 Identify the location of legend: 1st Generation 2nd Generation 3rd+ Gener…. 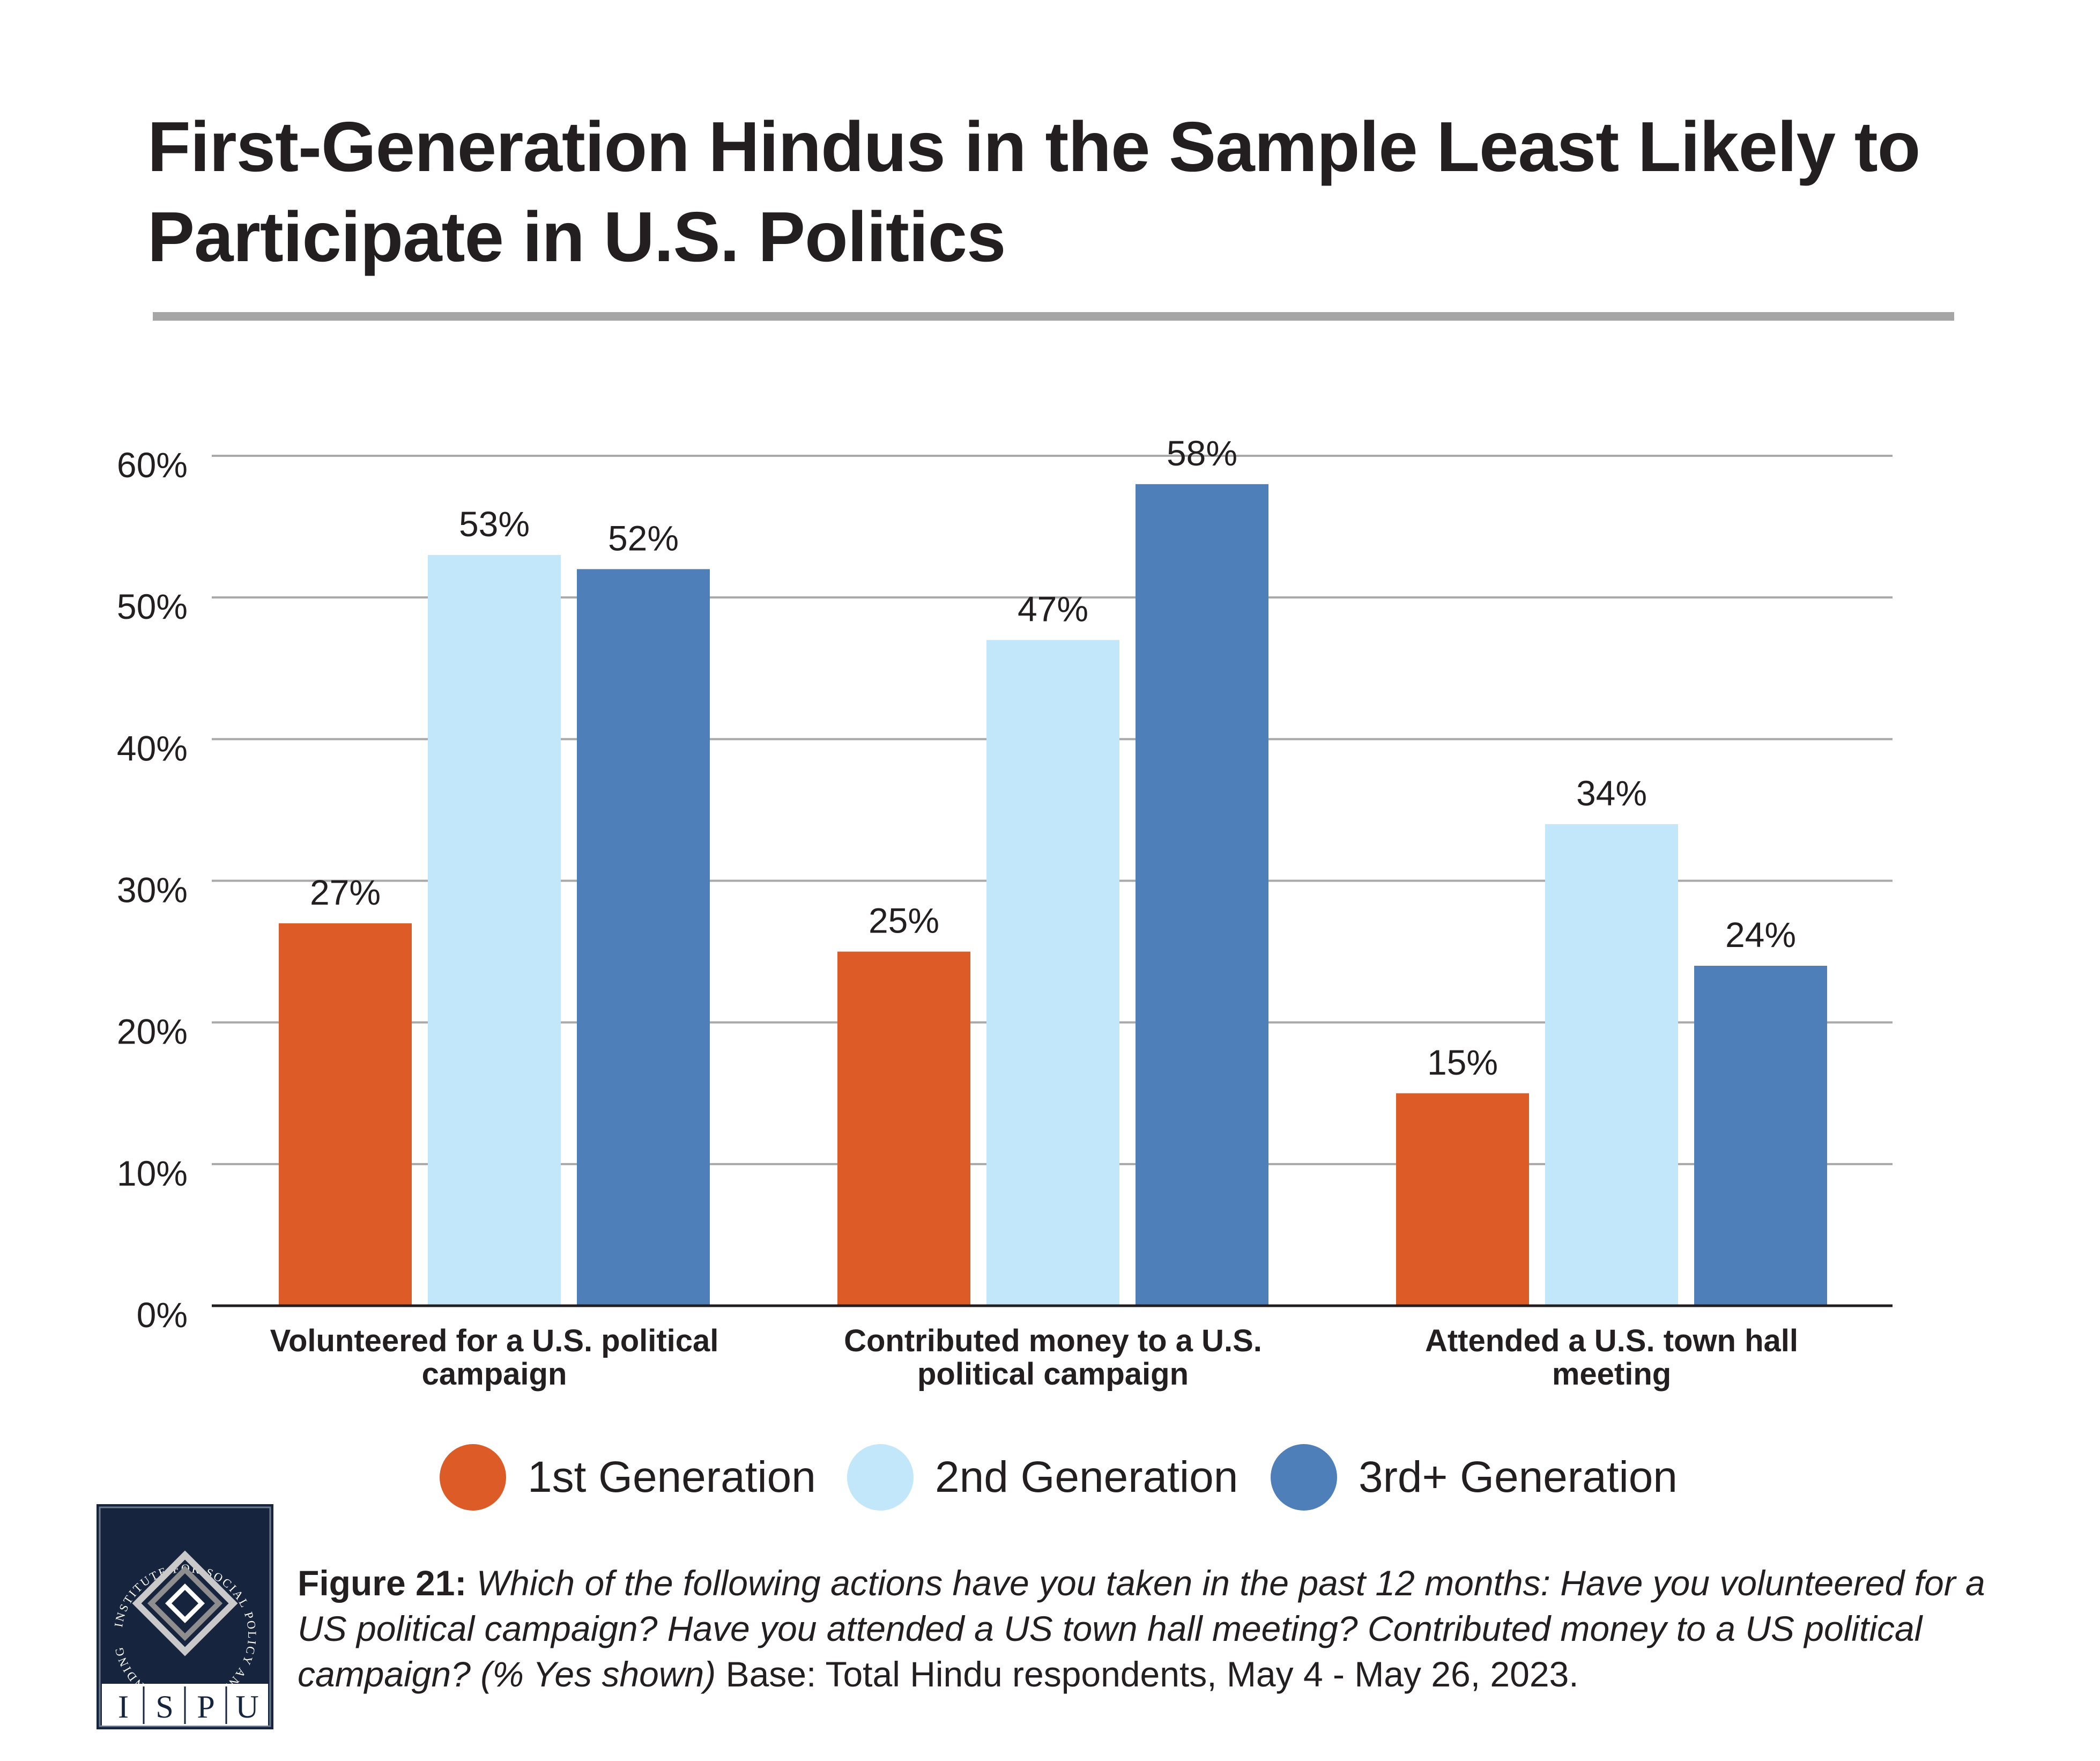
(1050, 1480).